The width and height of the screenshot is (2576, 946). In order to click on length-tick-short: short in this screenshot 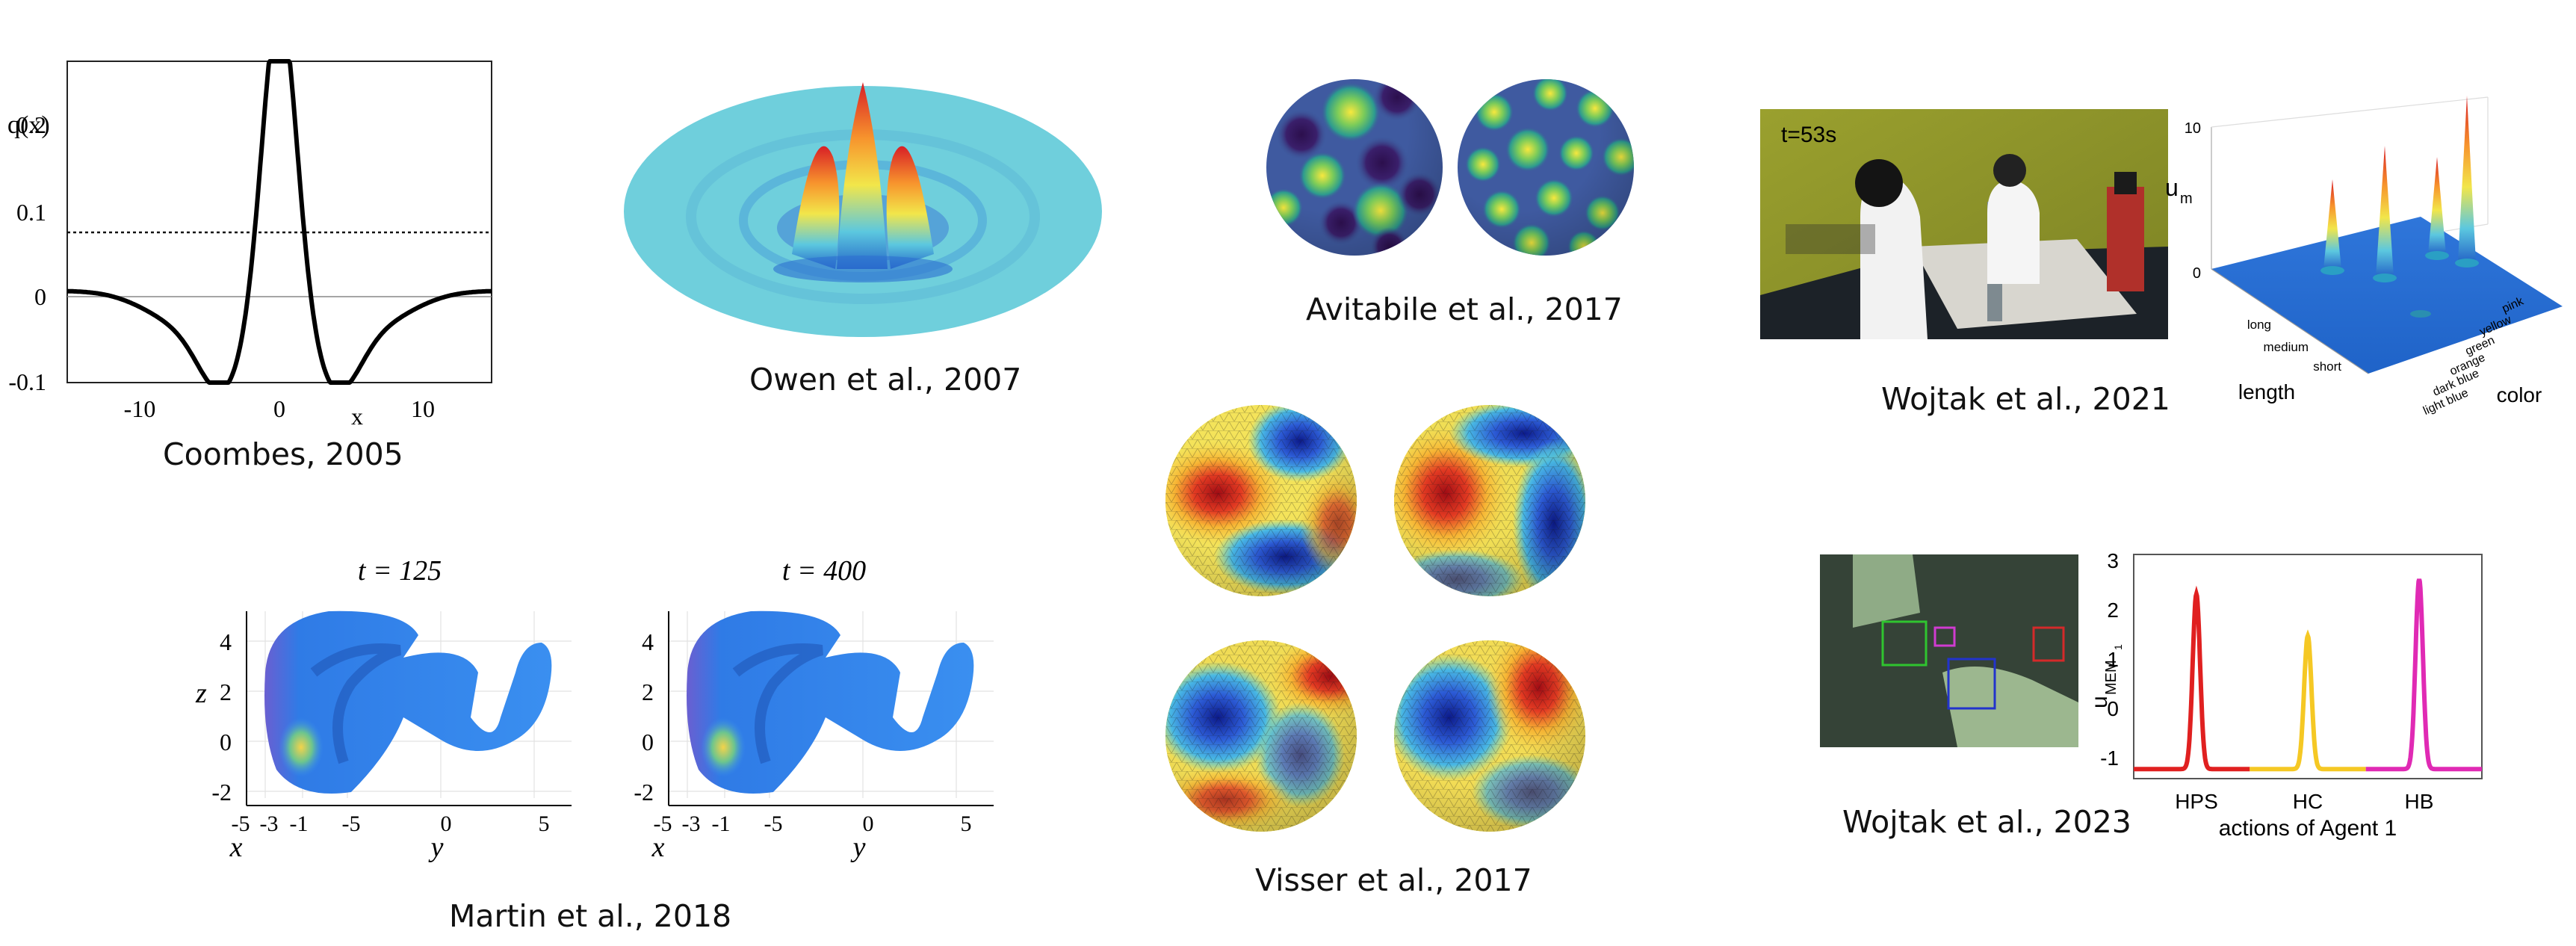, I will do `click(2327, 366)`.